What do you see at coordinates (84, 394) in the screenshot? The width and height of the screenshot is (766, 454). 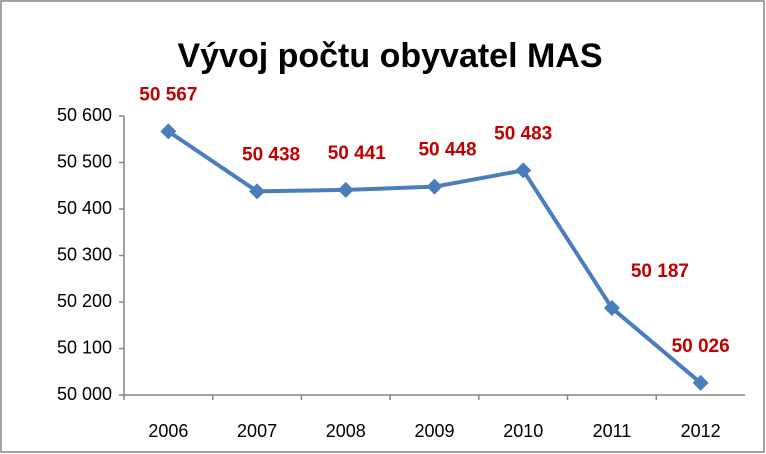 I see `y-tick-label: 50 000` at bounding box center [84, 394].